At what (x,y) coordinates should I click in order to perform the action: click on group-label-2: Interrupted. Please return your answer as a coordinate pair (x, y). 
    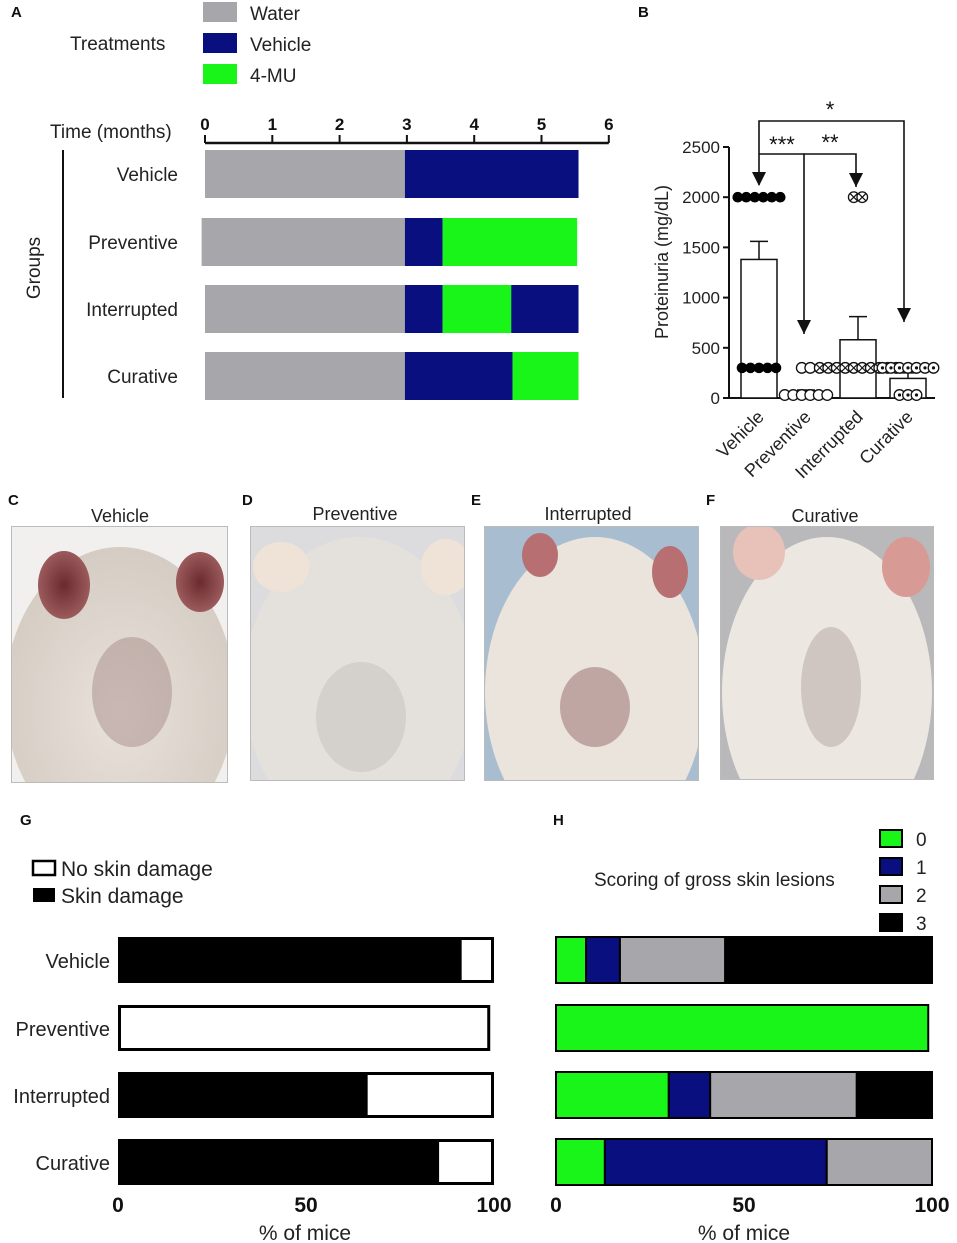
    Looking at the image, I should click on (132, 310).